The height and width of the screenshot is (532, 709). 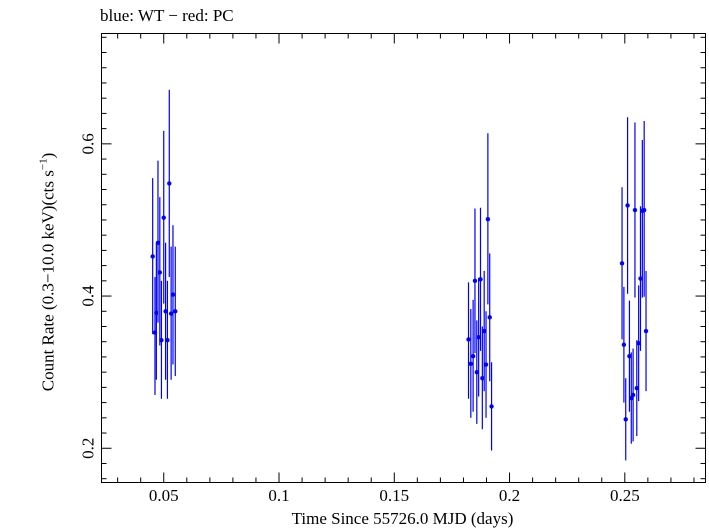 I want to click on x-axis-label: Time Since 55726.0 MJD (days), so click(x=402, y=518).